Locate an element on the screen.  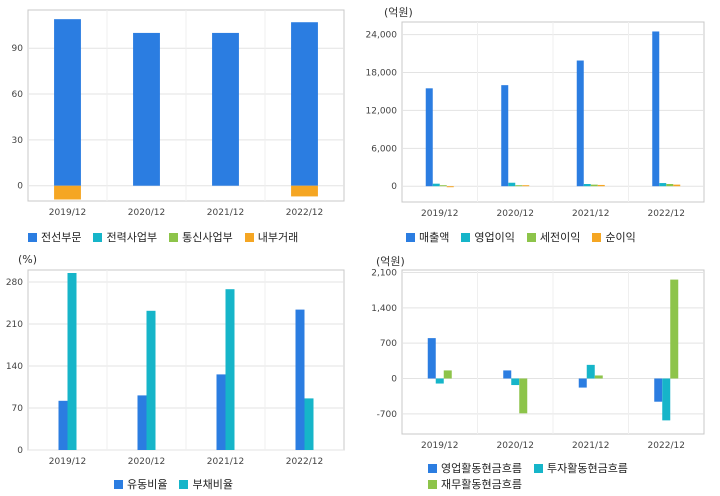
legend-item: 내부거래 is located at coordinates (271, 237).